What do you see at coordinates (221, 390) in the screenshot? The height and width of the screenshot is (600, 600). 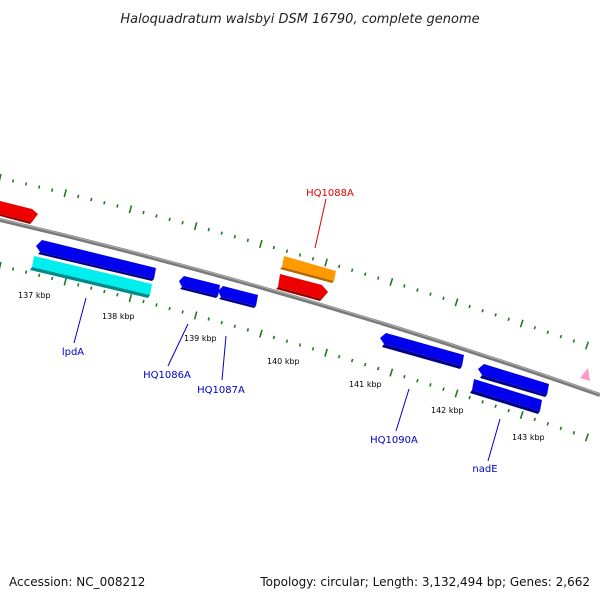 I see `svg-text: HQ1087A` at bounding box center [221, 390].